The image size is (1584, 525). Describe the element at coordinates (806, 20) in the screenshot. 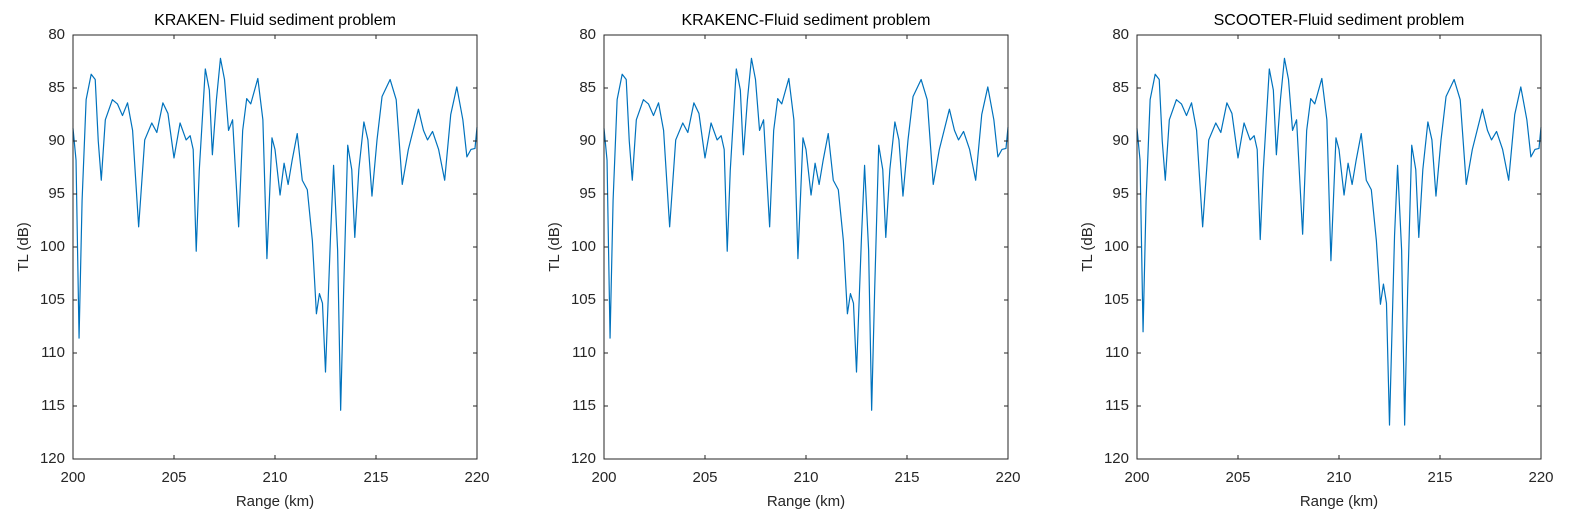

I see `chart-title: KRAKENC-Fluid sediment problem` at that location.